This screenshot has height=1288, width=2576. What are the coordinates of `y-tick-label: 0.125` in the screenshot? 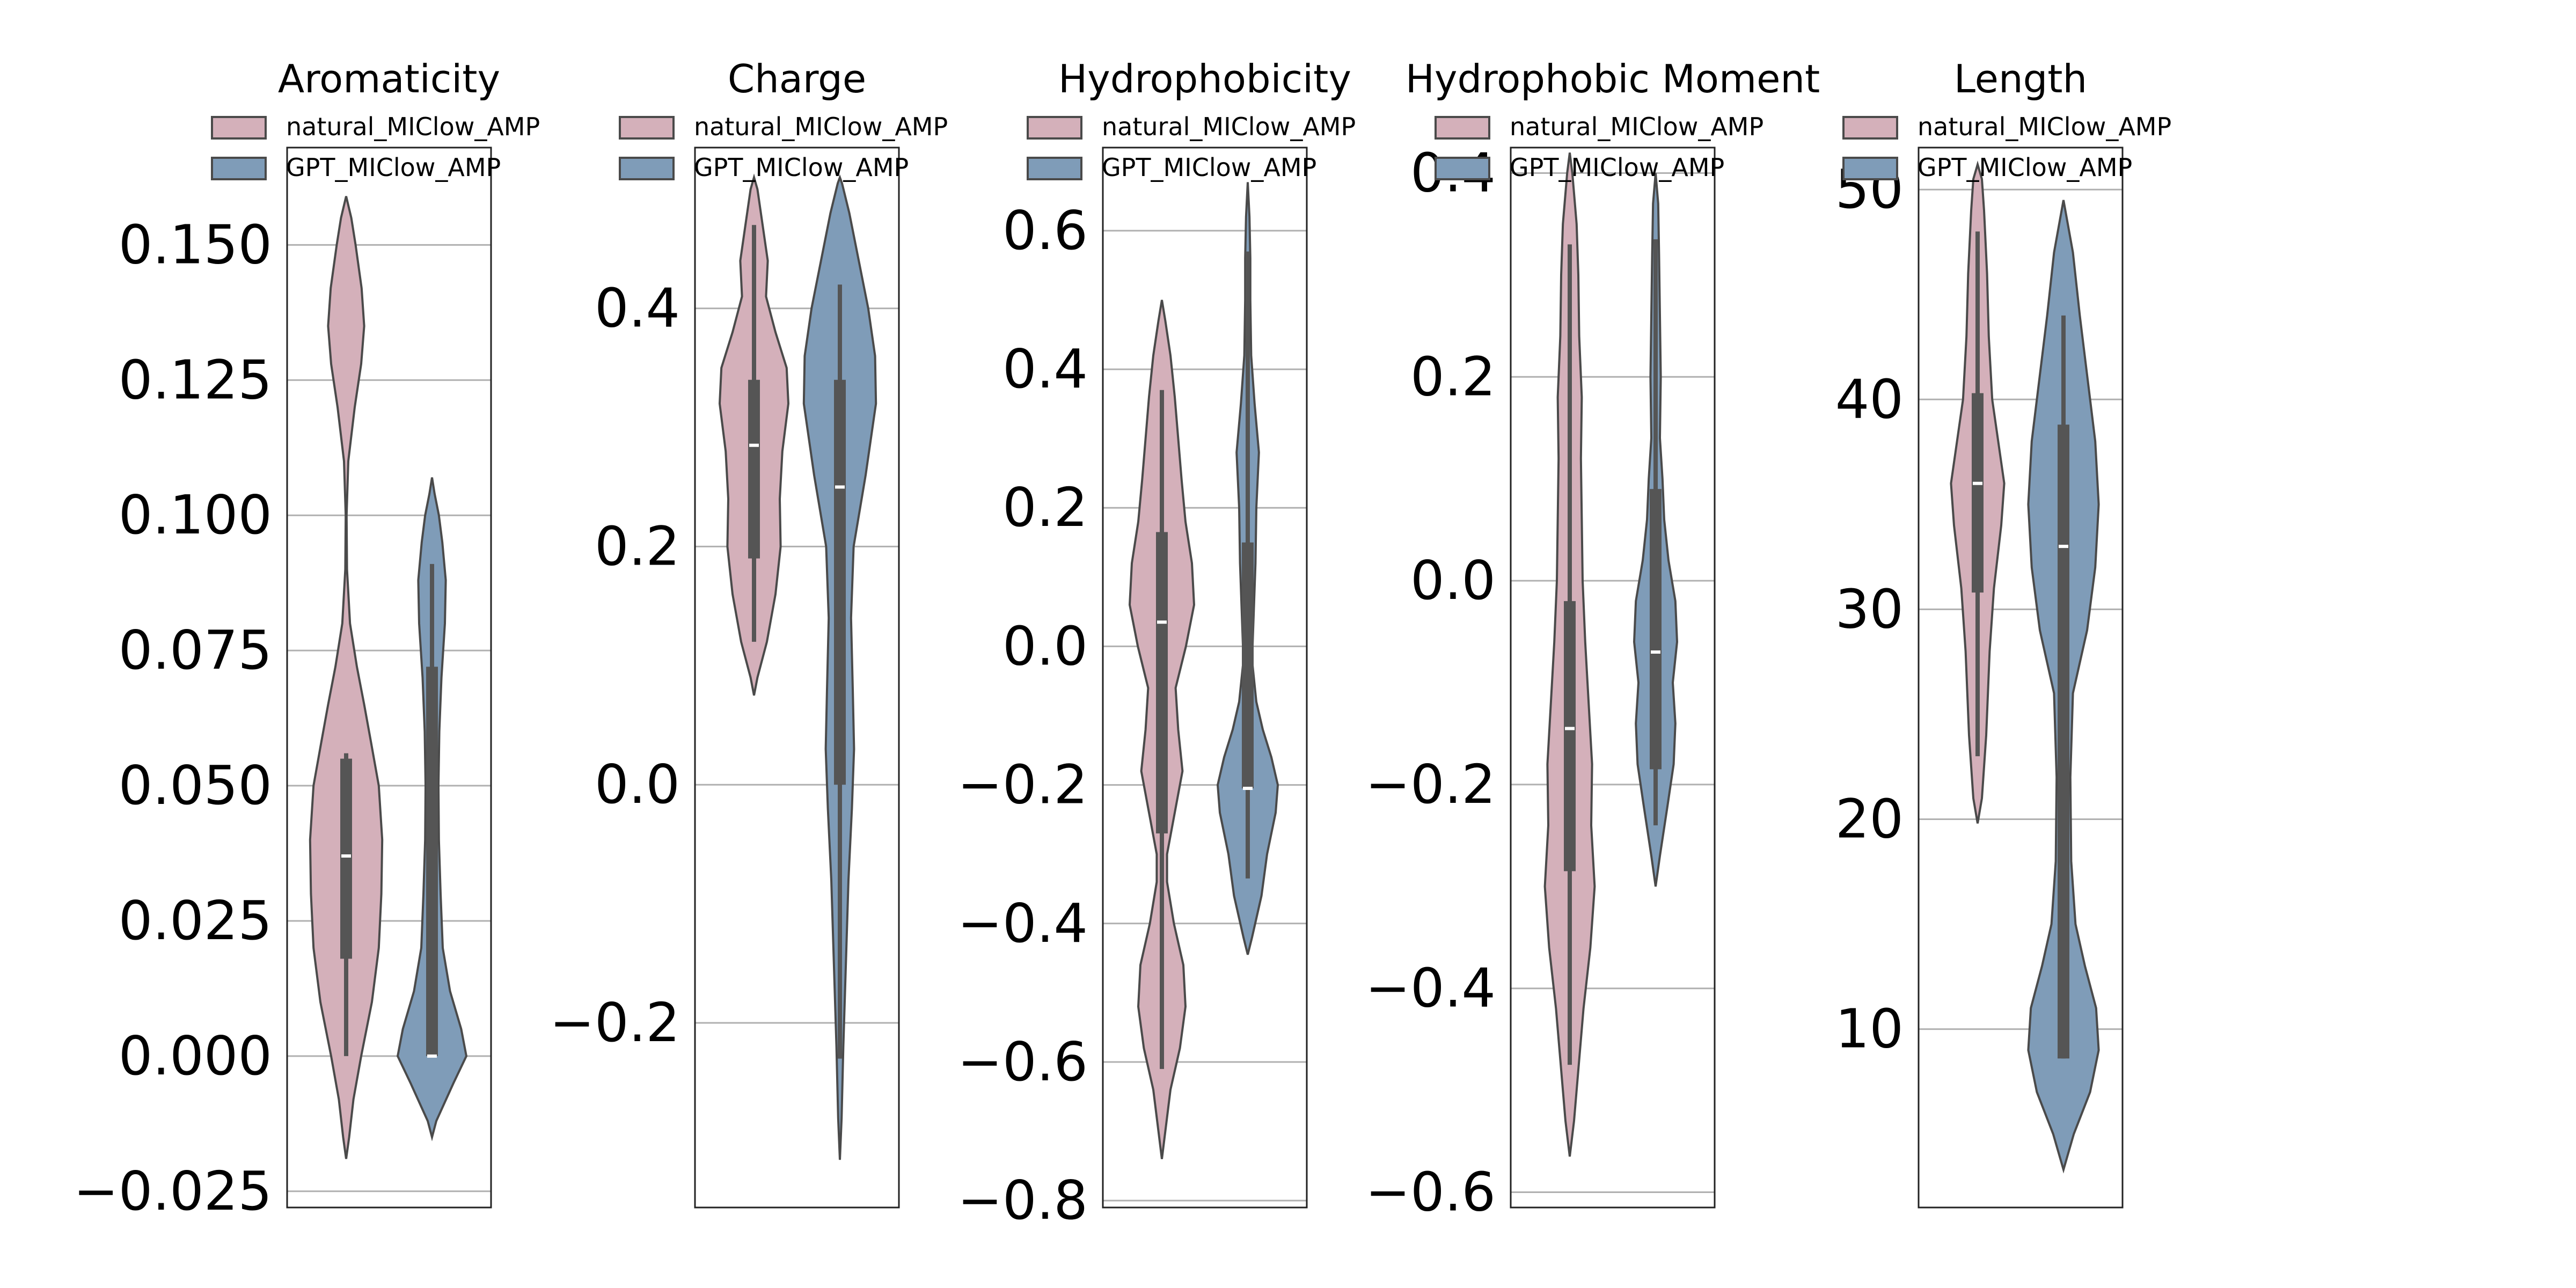 It's located at (195, 379).